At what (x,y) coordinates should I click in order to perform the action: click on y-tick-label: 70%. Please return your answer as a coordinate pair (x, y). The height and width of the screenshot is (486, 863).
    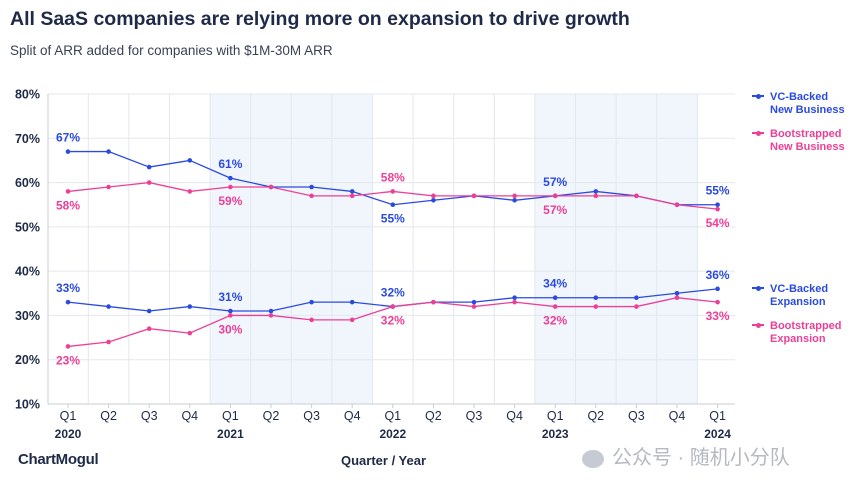
    Looking at the image, I should click on (27, 139).